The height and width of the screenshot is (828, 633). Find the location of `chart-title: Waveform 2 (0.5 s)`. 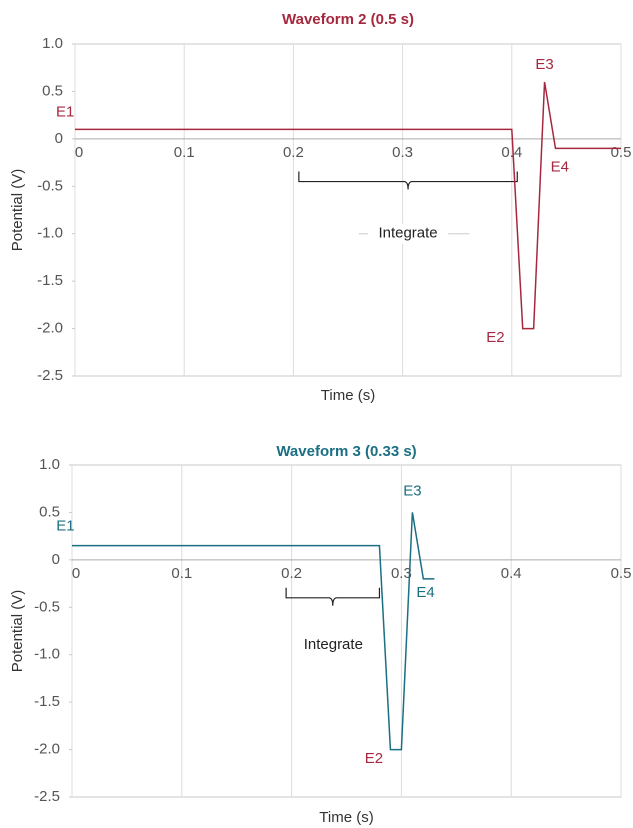

chart-title: Waveform 2 (0.5 s) is located at coordinates (348, 19).